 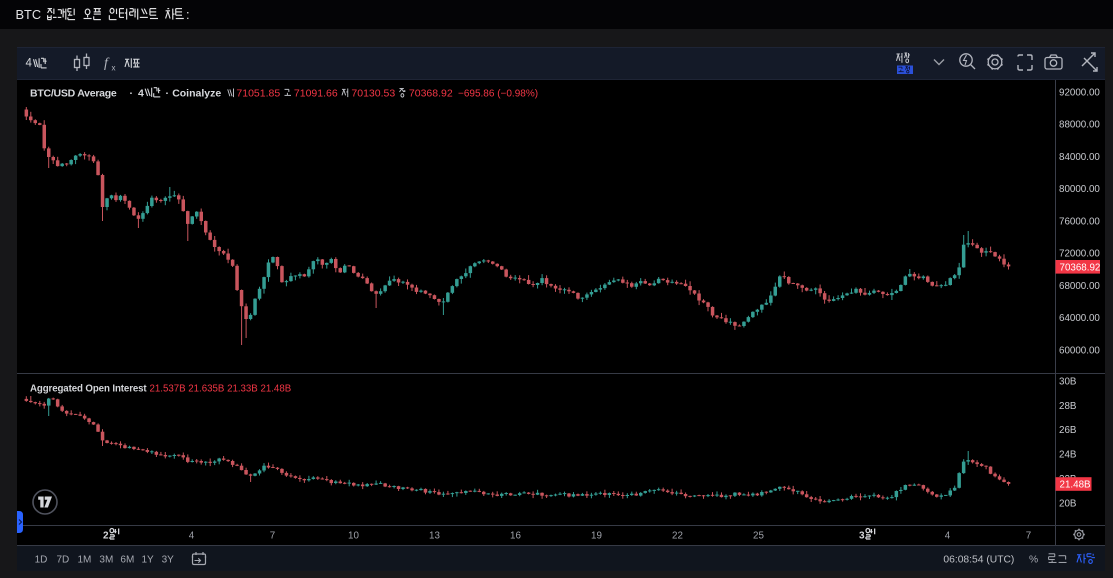 I want to click on svg-text: 1M, so click(x=85, y=560).